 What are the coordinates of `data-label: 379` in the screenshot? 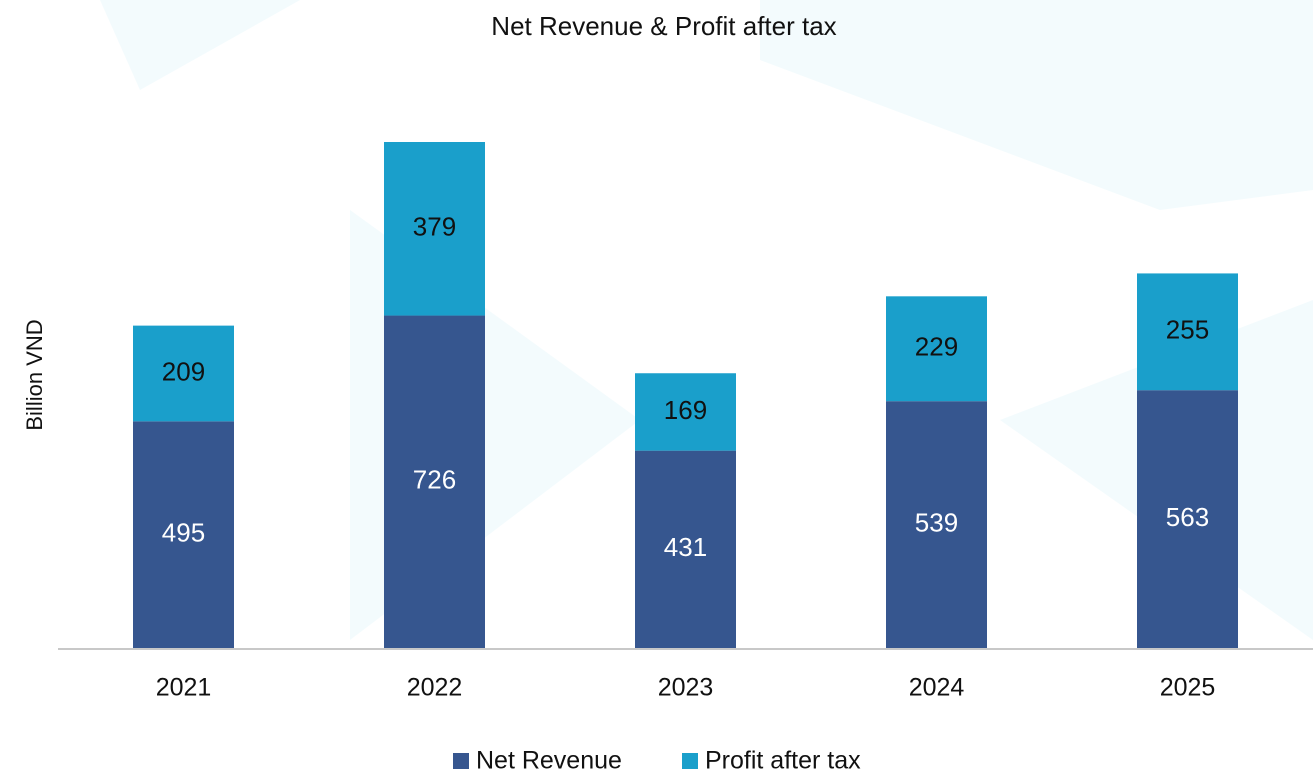 It's located at (434, 227).